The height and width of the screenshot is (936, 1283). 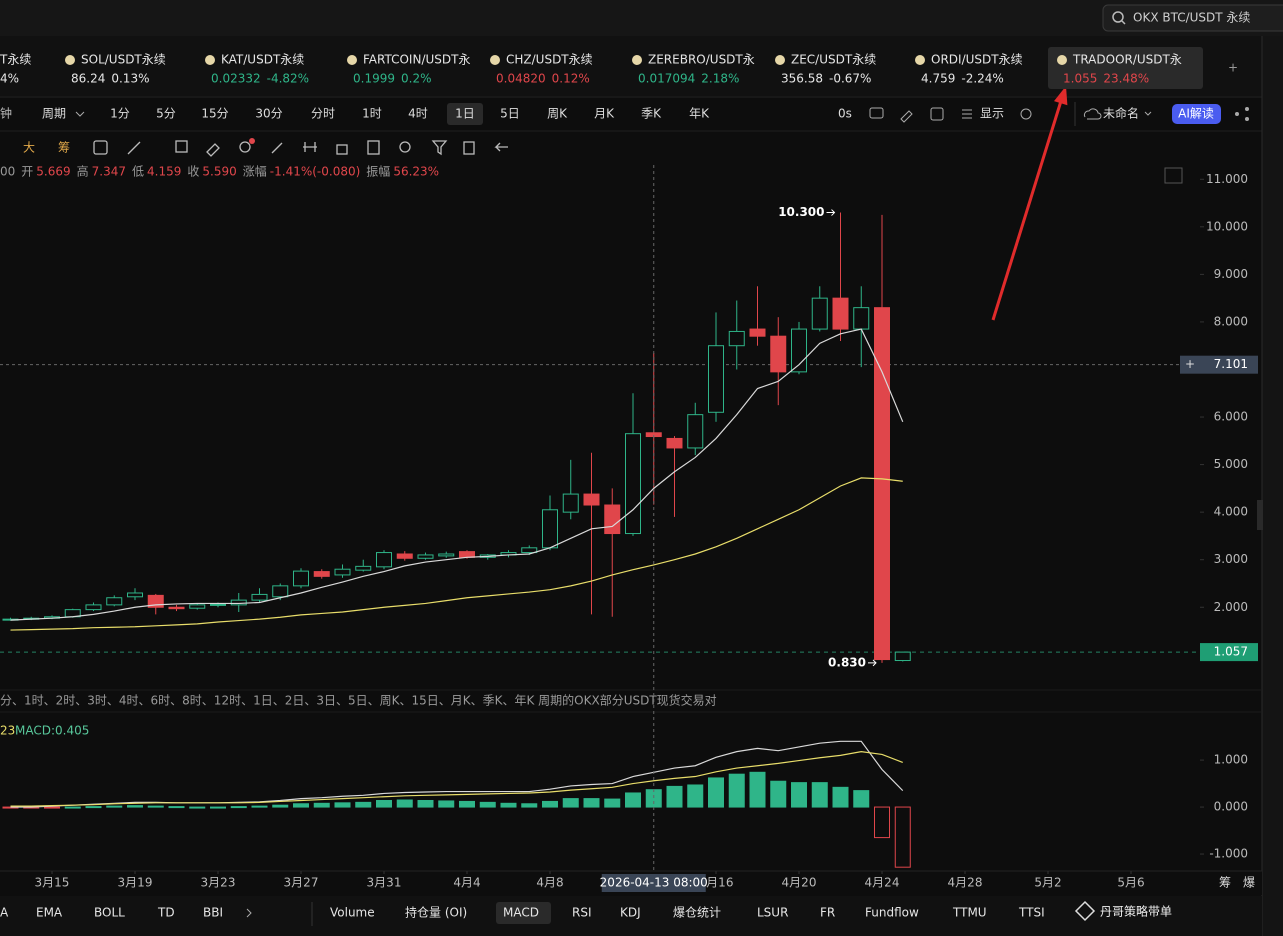 I want to click on ticker-name: KAT/USDT永续, so click(x=262, y=60).